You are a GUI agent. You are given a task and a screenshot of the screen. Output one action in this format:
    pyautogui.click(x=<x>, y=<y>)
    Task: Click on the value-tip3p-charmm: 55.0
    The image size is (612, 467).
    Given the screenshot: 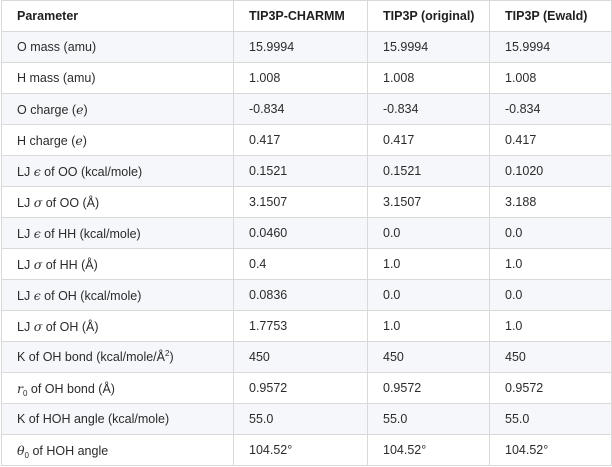 What is the action you would take?
    pyautogui.click(x=300, y=419)
    